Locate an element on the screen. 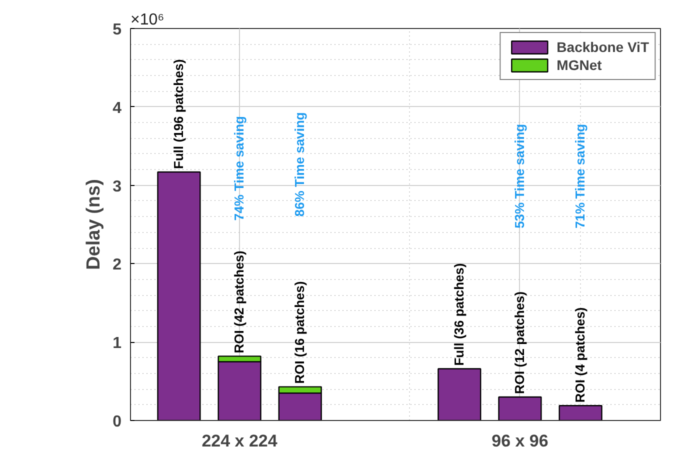  y-tick-label: 0 is located at coordinates (117, 422).